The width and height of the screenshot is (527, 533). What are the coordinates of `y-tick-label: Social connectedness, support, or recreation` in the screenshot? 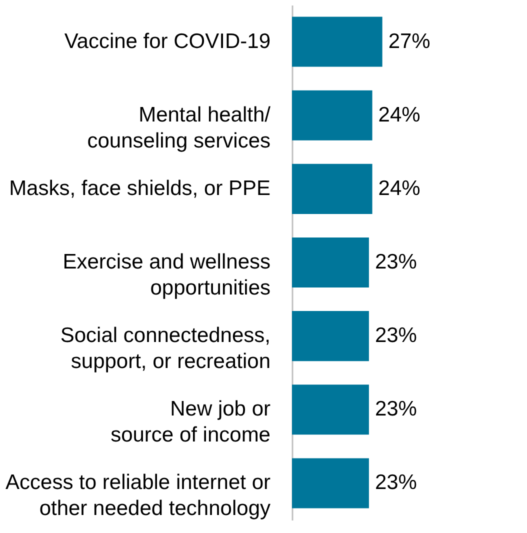 It's located at (165, 349).